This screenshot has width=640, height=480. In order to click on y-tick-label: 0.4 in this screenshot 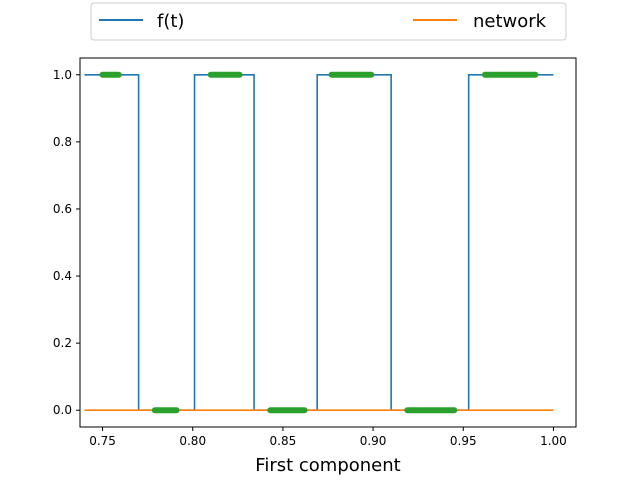, I will do `click(62, 276)`.